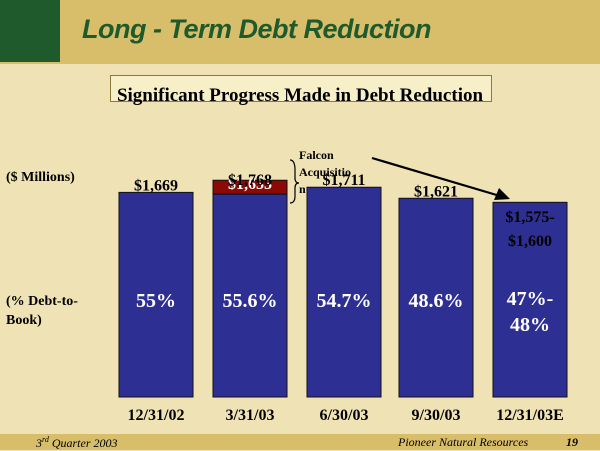 Image resolution: width=600 pixels, height=451 pixels. I want to click on data-label-1: $1,655, so click(250, 184).